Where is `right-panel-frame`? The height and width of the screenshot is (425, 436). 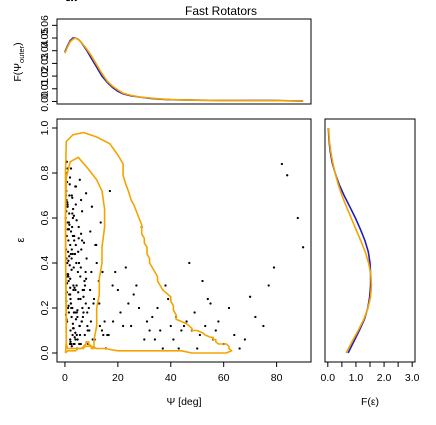
right-panel-frame is located at coordinates (370, 240).